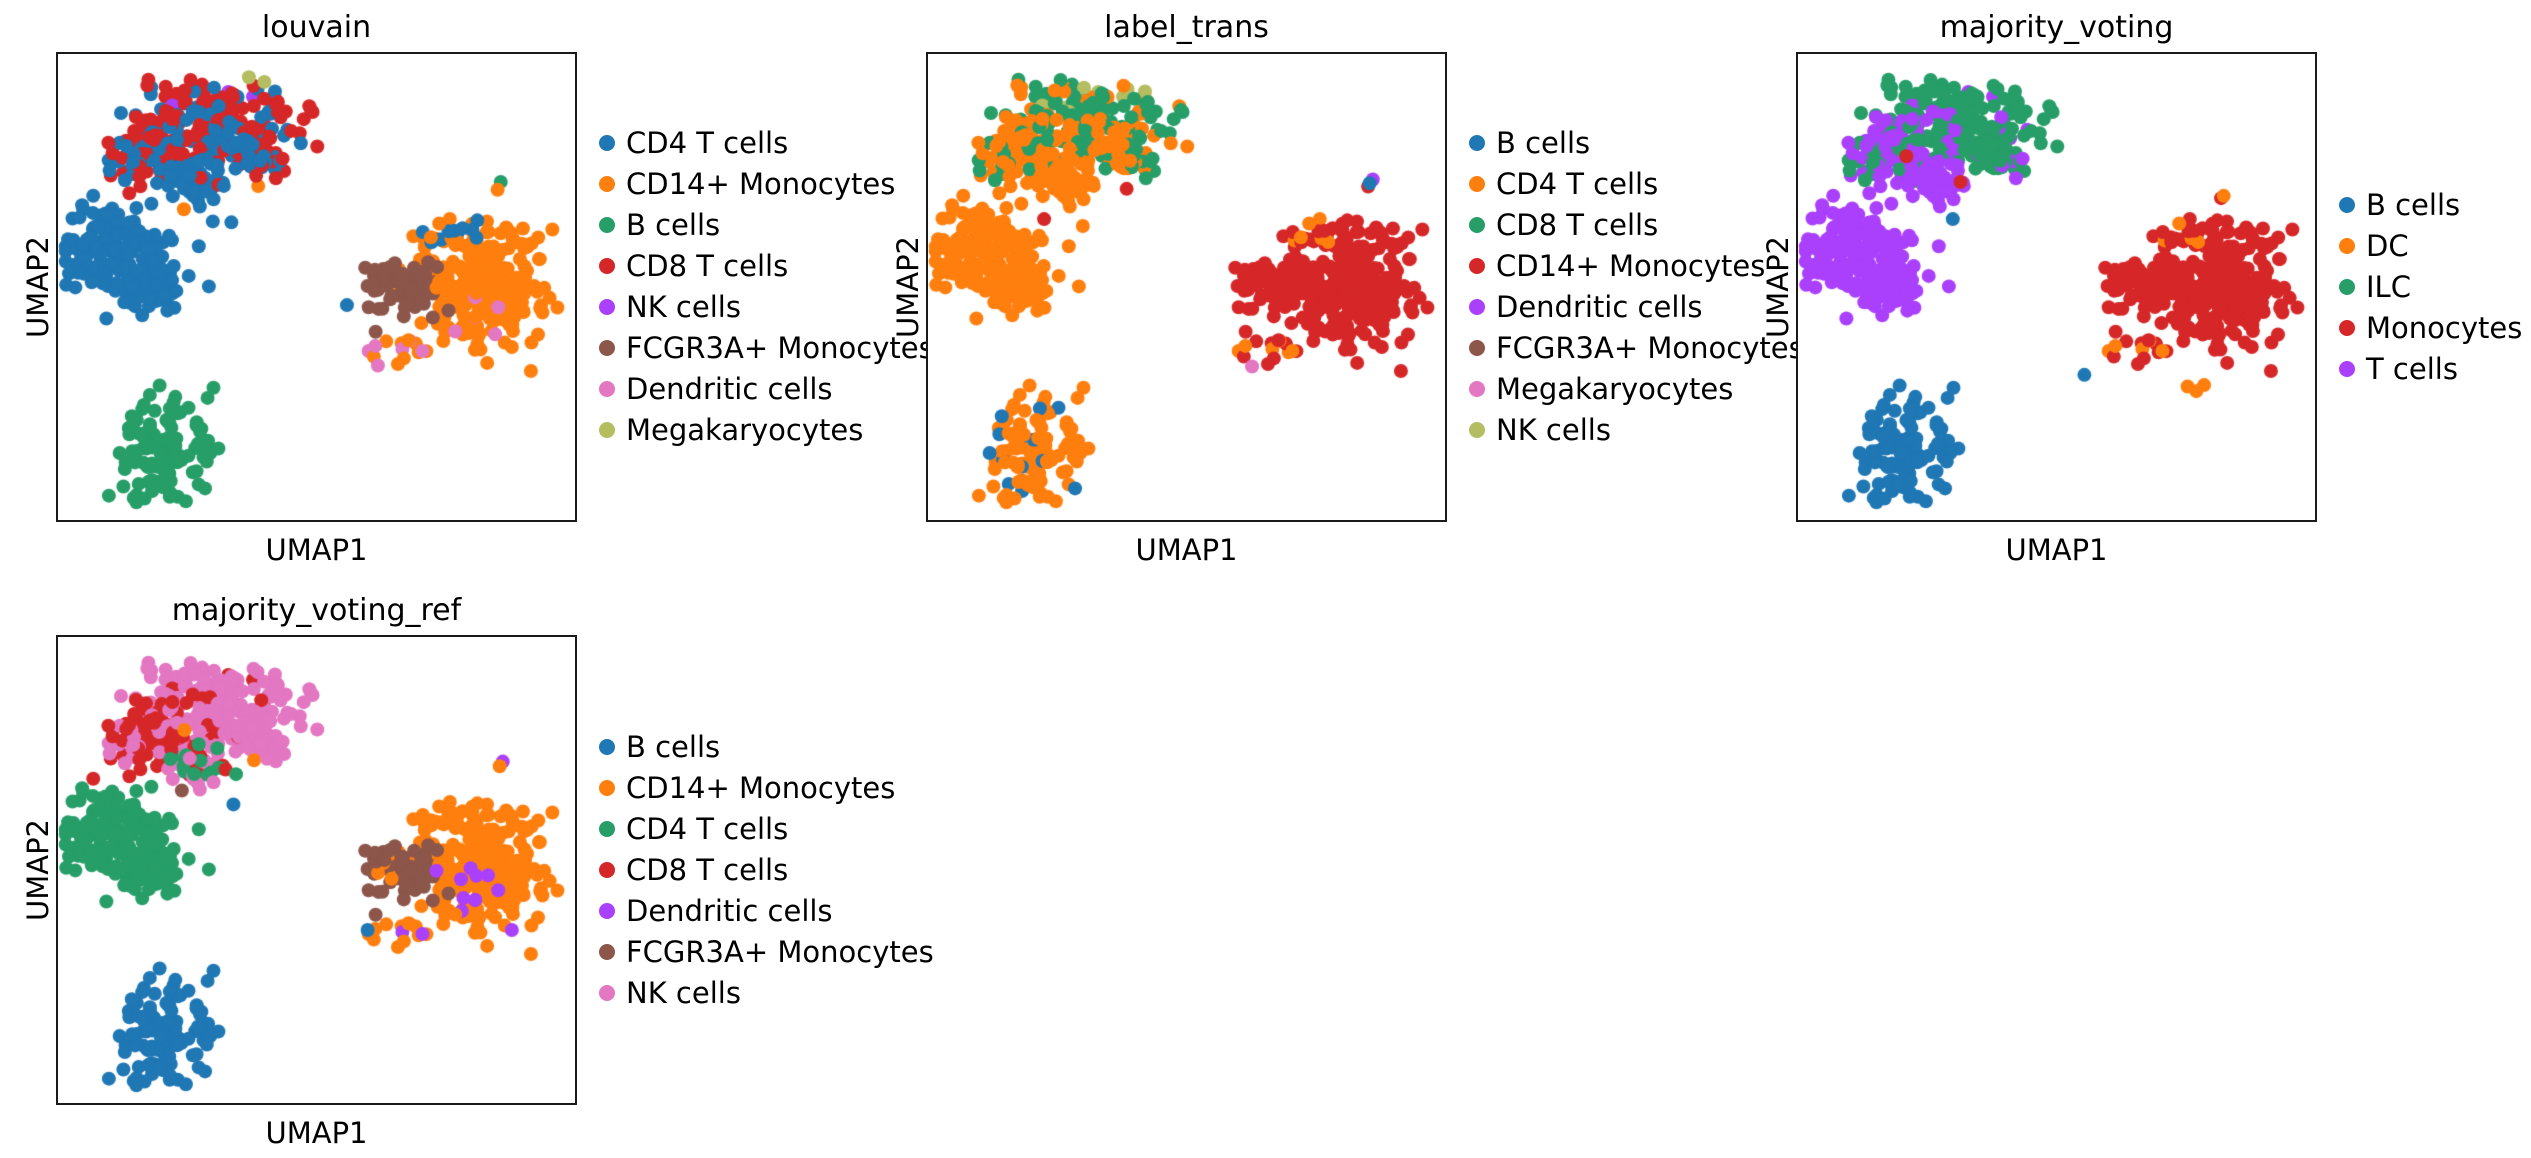 This screenshot has width=2531, height=1158. Describe the element at coordinates (745, 430) in the screenshot. I see `legend-label: Megakaryocytes` at that location.